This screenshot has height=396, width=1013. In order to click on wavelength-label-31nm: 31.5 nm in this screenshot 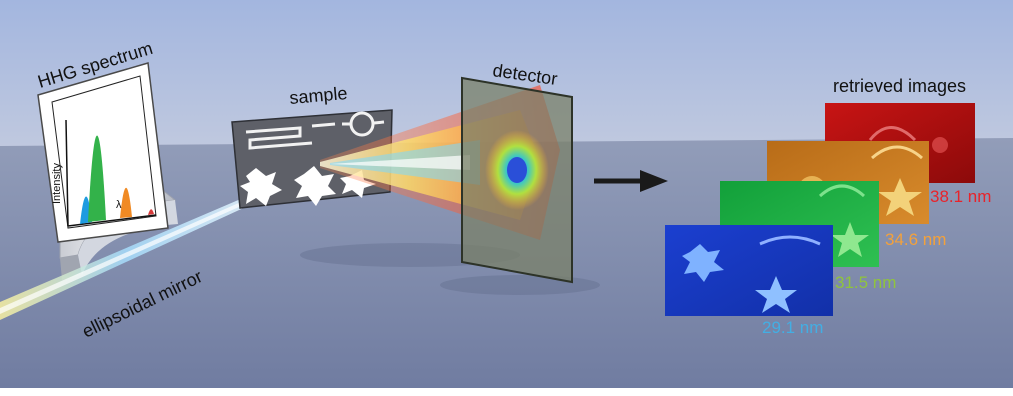, I will do `click(865, 282)`.